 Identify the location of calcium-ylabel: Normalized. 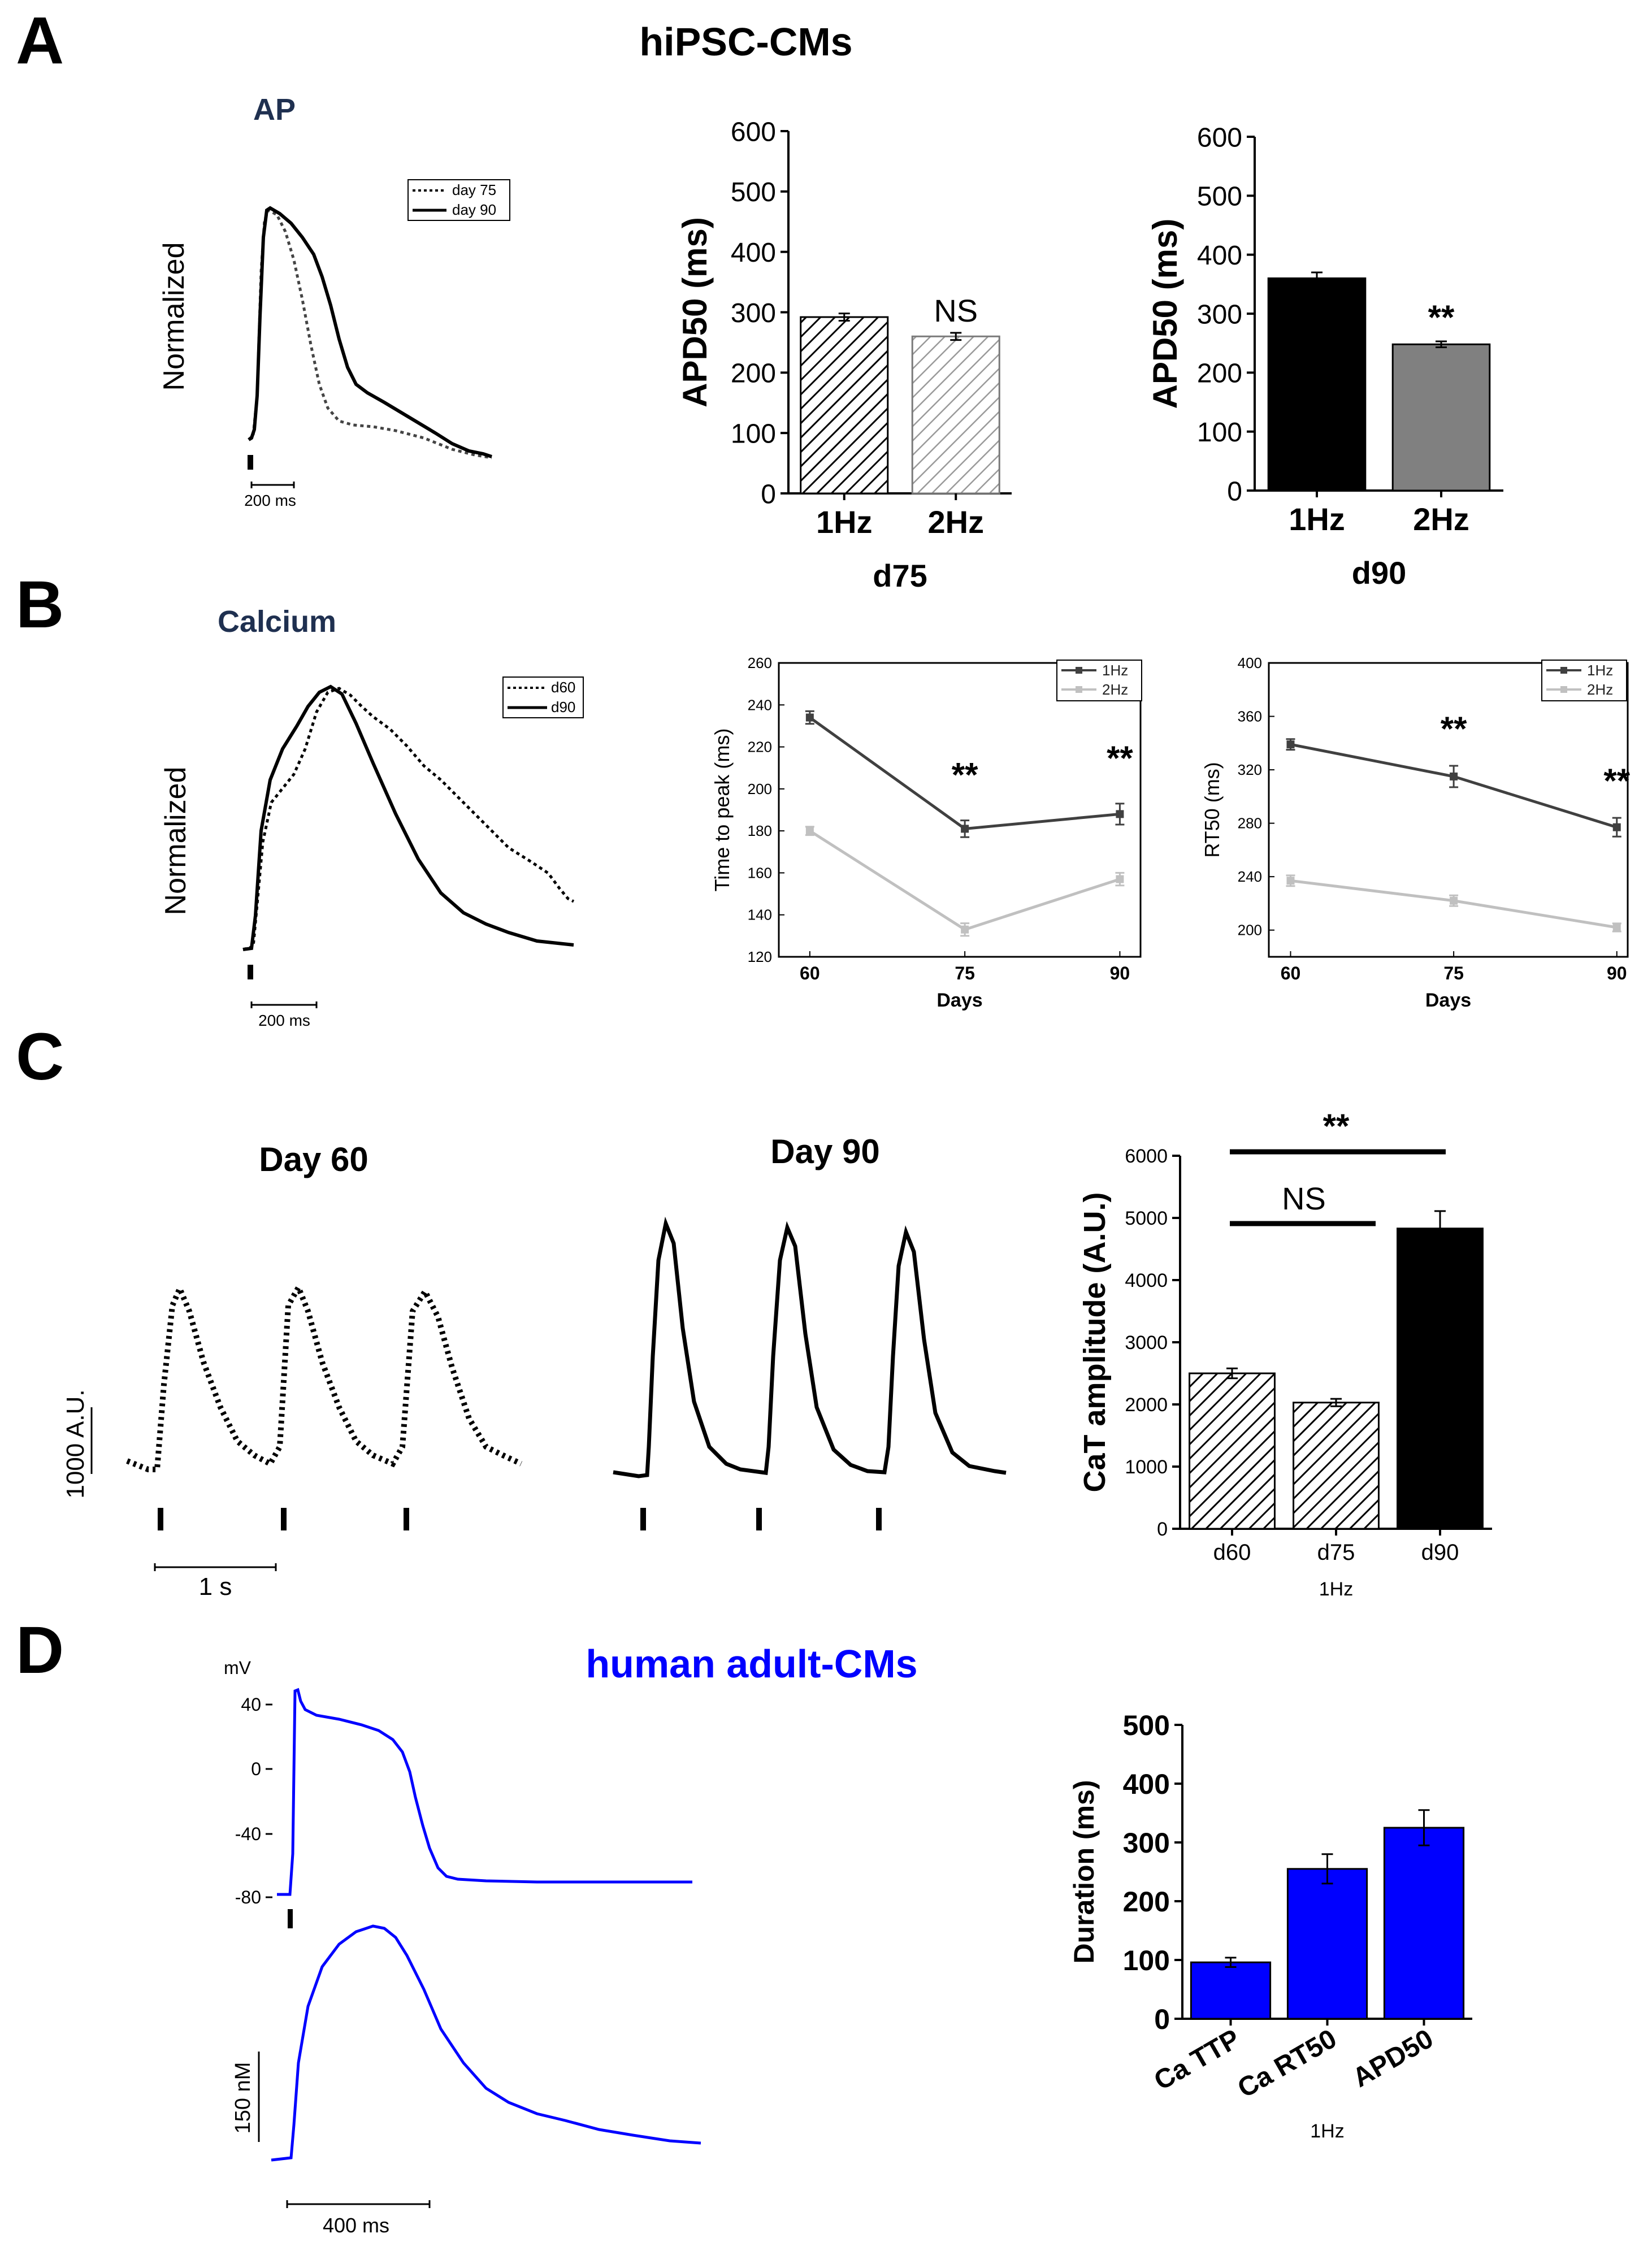
(175, 841).